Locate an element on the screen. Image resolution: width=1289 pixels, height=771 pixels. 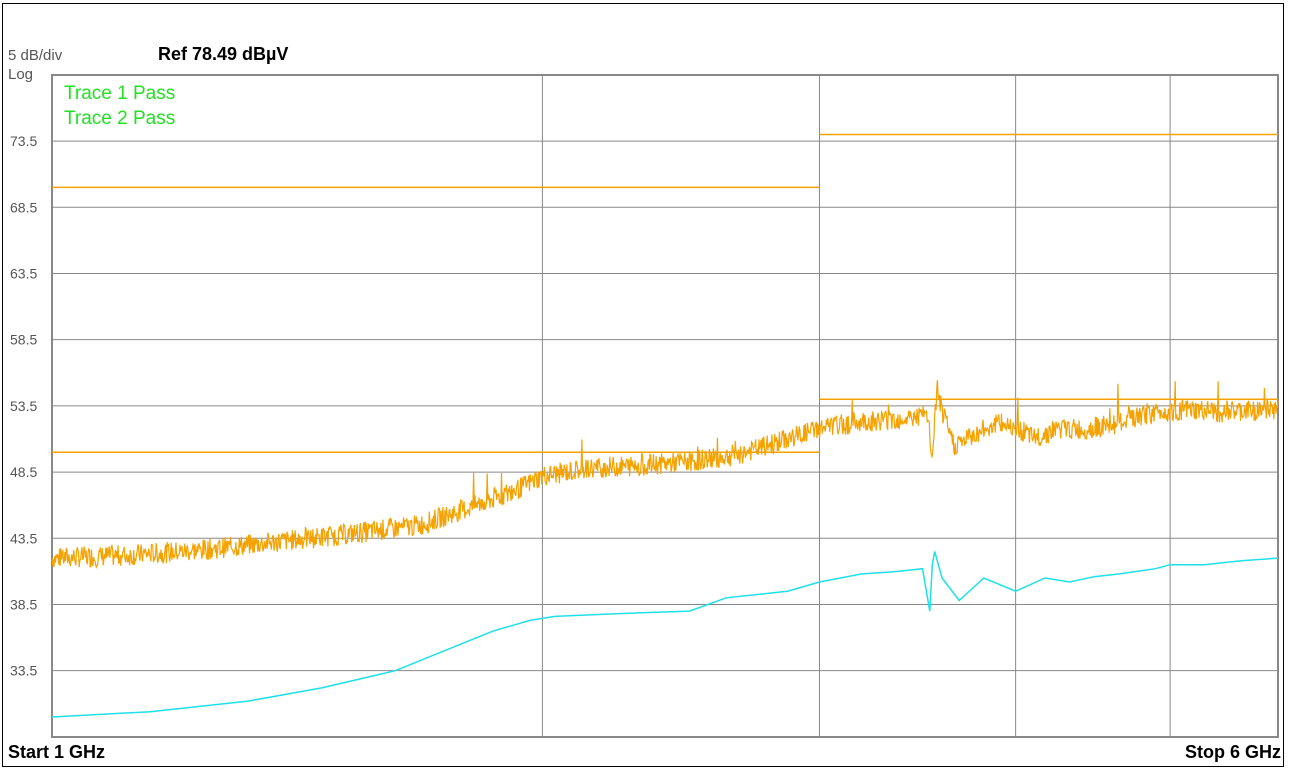
start-frequency: Start 1 GHz is located at coordinates (57, 752).